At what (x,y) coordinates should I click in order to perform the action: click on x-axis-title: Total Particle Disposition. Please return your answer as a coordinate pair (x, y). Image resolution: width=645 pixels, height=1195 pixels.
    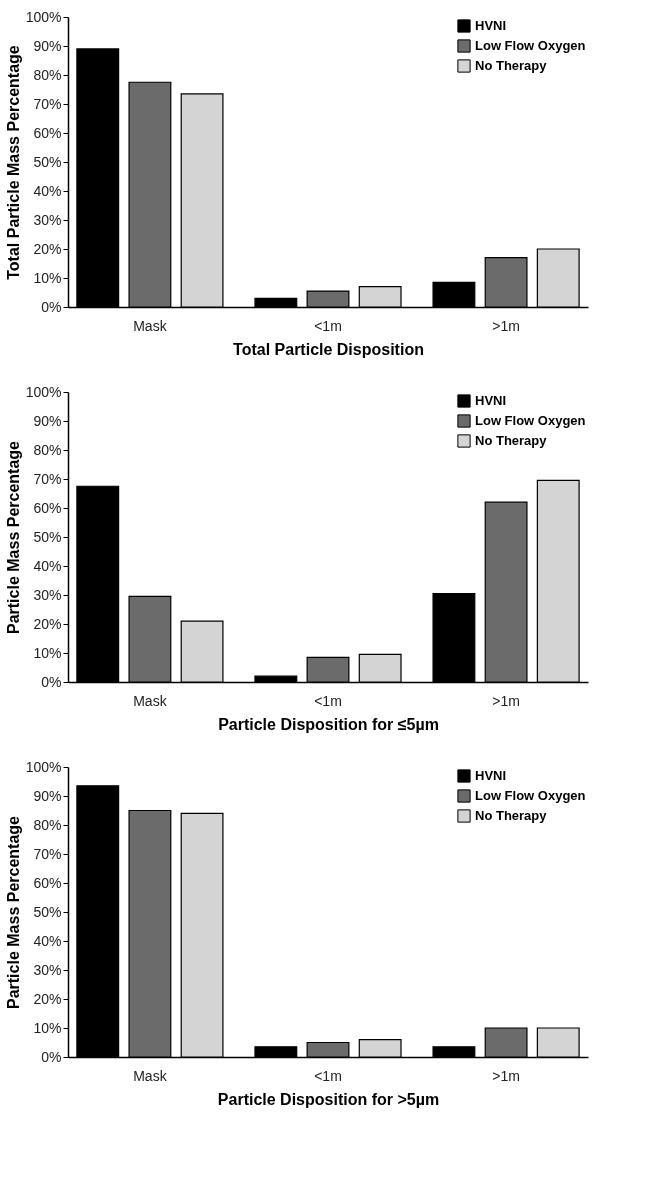
    Looking at the image, I should click on (328, 349).